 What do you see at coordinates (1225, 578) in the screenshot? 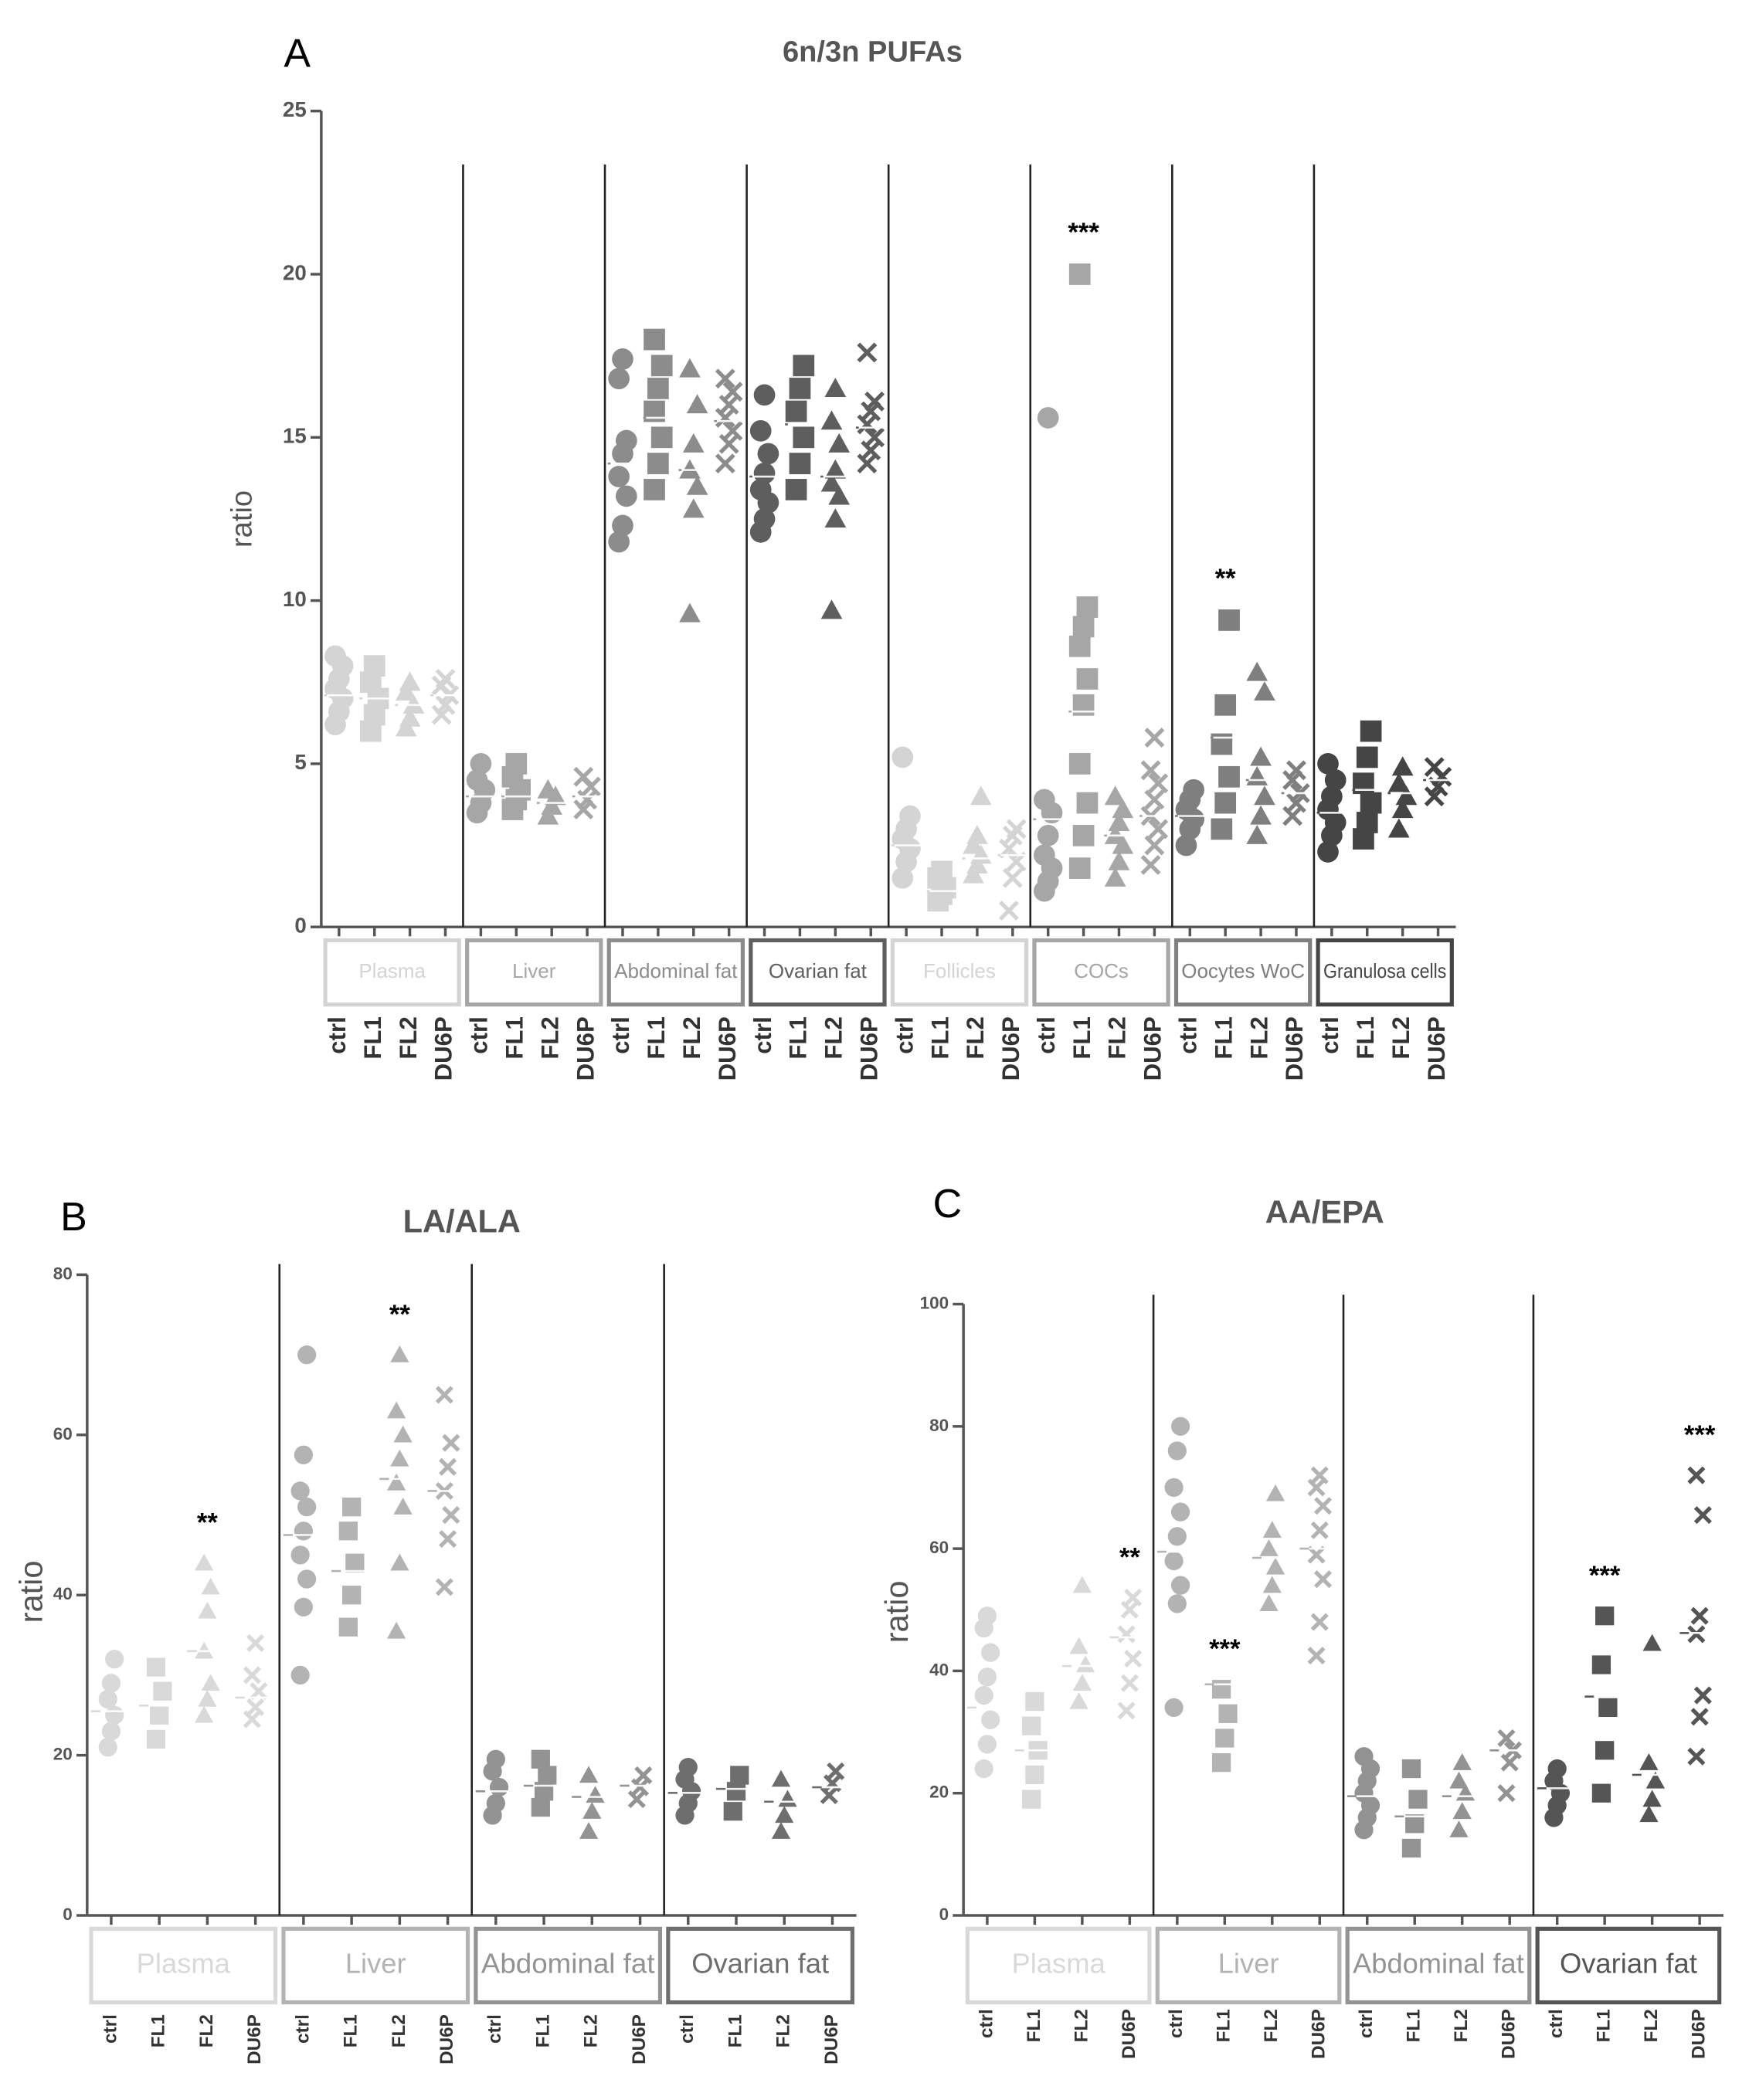
I see `significance: **` at bounding box center [1225, 578].